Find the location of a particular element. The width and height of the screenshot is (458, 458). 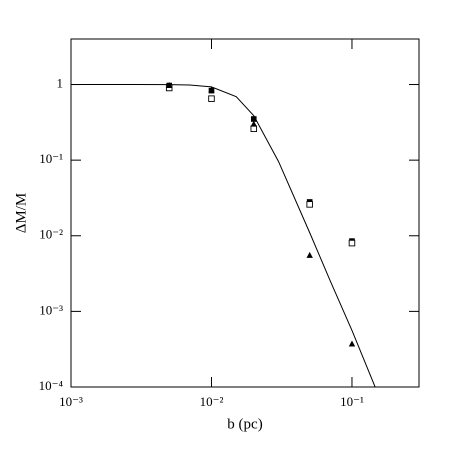

y-tick-label: 10⁻¹ is located at coordinates (51, 158).